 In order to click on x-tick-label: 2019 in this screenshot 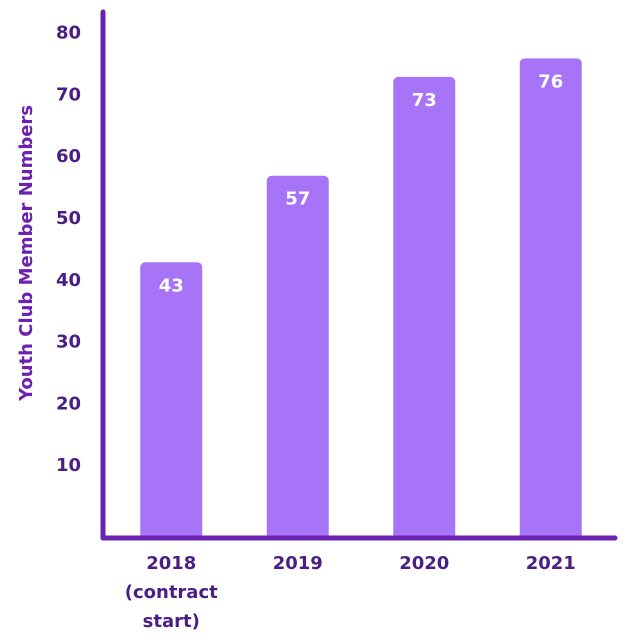, I will do `click(298, 563)`.